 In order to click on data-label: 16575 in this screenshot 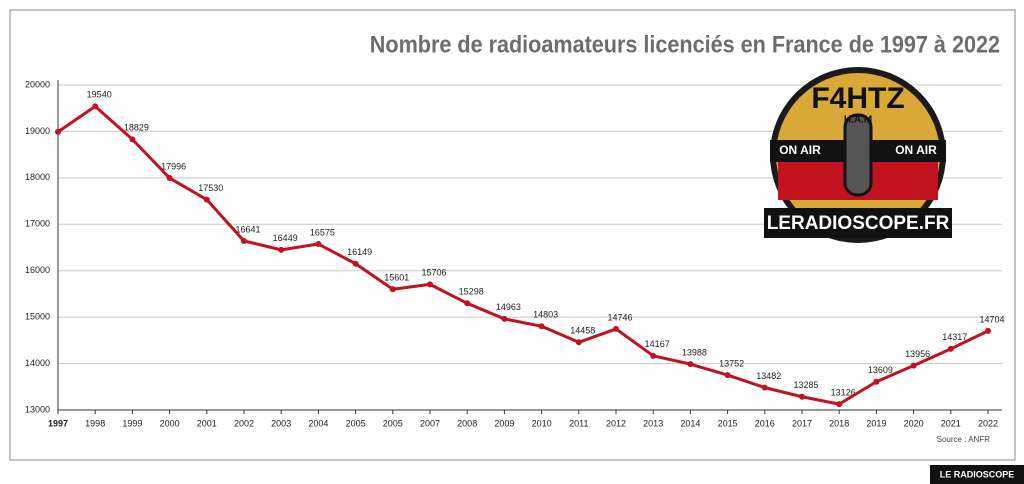, I will do `click(322, 232)`.